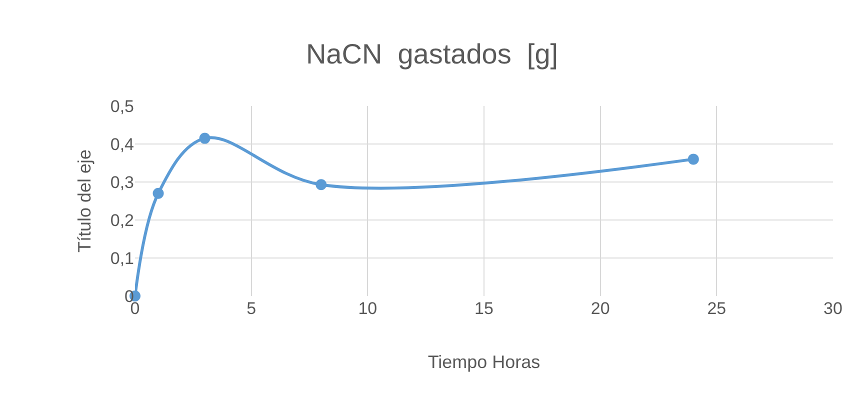 The width and height of the screenshot is (864, 414). What do you see at coordinates (833, 308) in the screenshot?
I see `x-tick-label: 30` at bounding box center [833, 308].